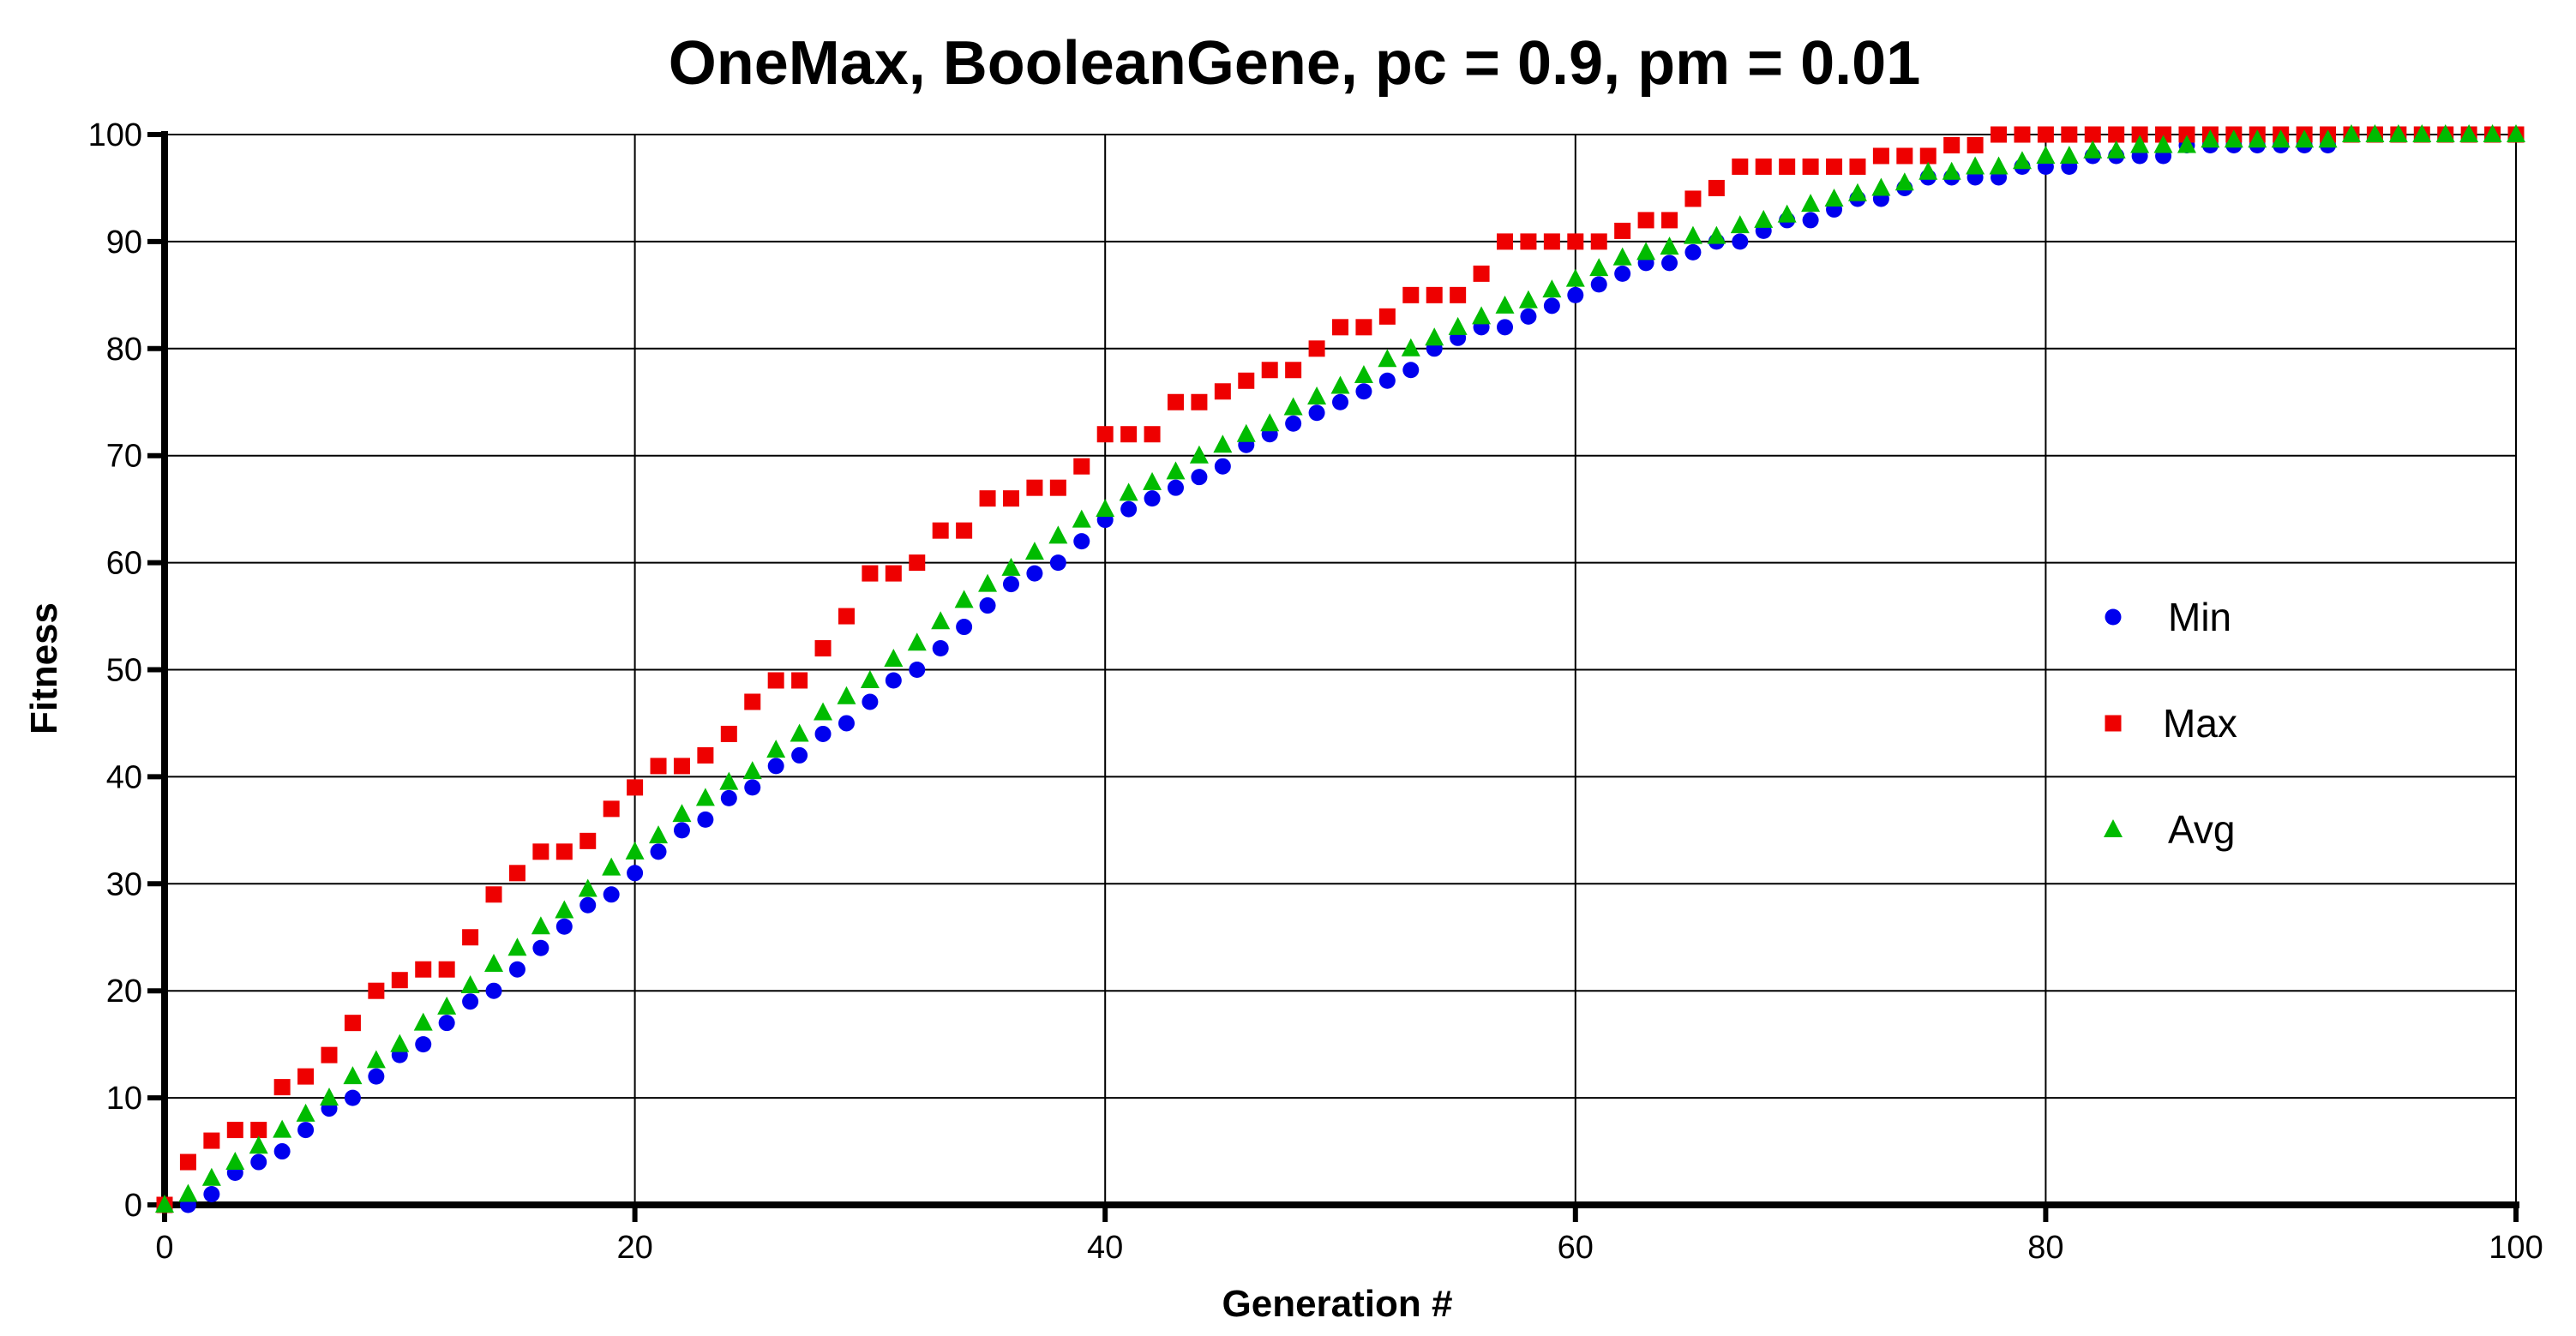  Describe the element at coordinates (124, 350) in the screenshot. I see `y-tick-label: 80` at that location.